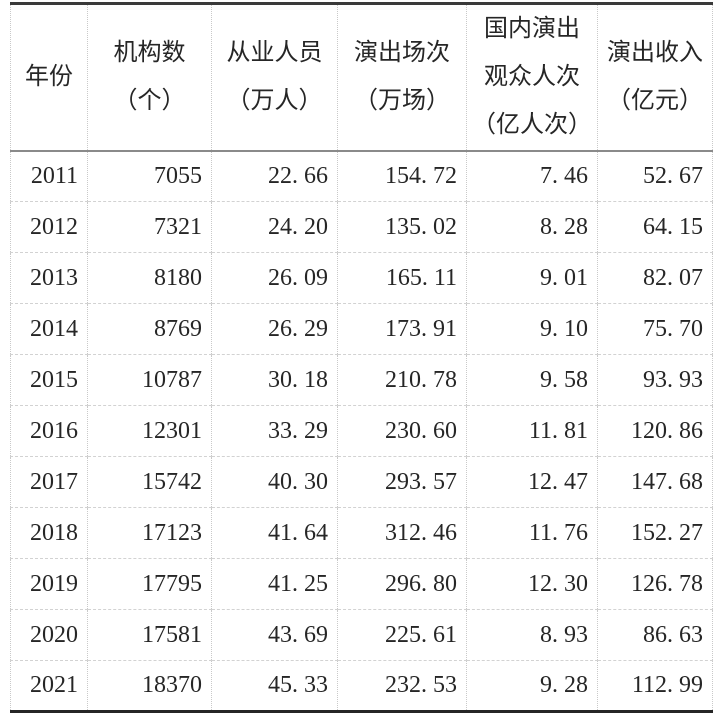 The image size is (720, 718). Describe the element at coordinates (149, 482) in the screenshot. I see `cell-institutions: 15742` at that location.